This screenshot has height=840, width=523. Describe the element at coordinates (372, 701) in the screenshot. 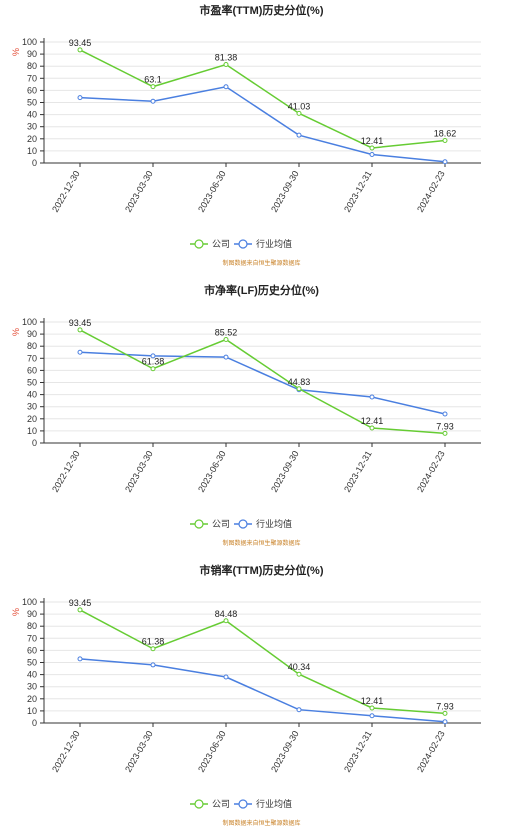

I see `data-label-company: 12.41` at that location.